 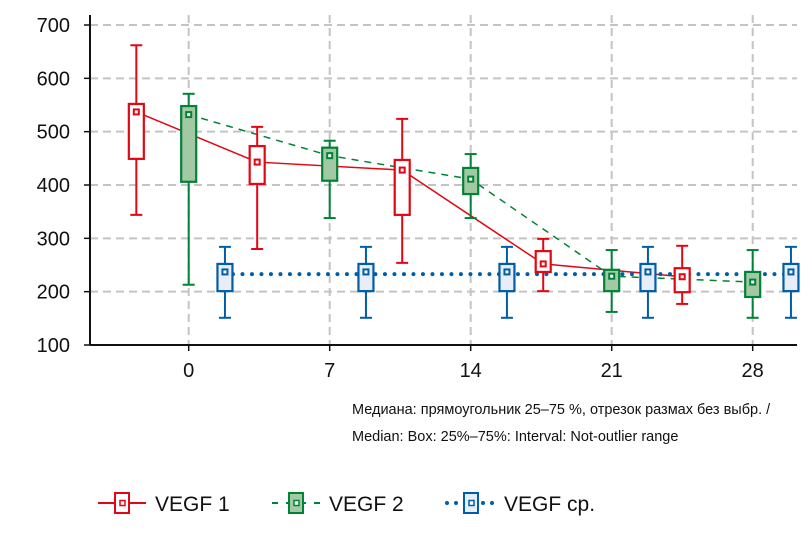 What do you see at coordinates (329, 371) in the screenshot?
I see `x-tick-label: 7` at bounding box center [329, 371].